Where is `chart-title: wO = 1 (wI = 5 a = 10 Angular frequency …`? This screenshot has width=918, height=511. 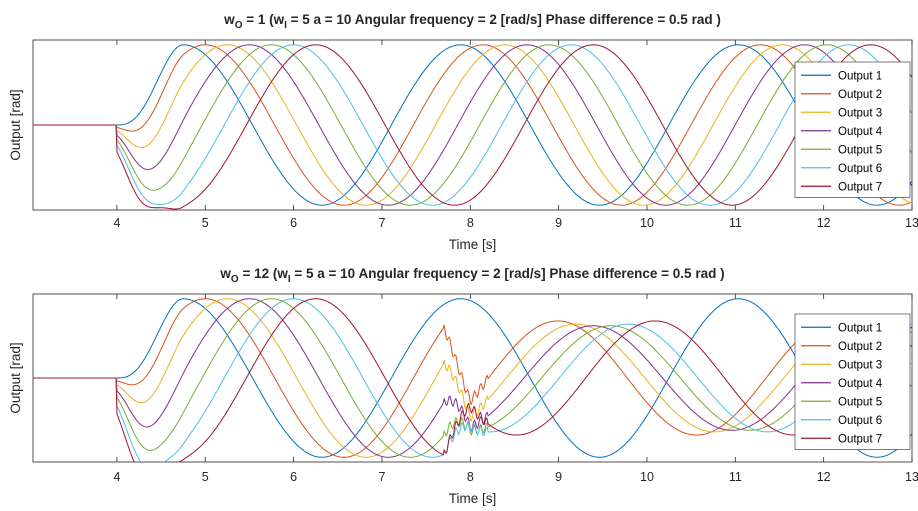
chart-title: wO = 1 (wI = 5 a = 10 Angular frequency … is located at coordinates (472, 21).